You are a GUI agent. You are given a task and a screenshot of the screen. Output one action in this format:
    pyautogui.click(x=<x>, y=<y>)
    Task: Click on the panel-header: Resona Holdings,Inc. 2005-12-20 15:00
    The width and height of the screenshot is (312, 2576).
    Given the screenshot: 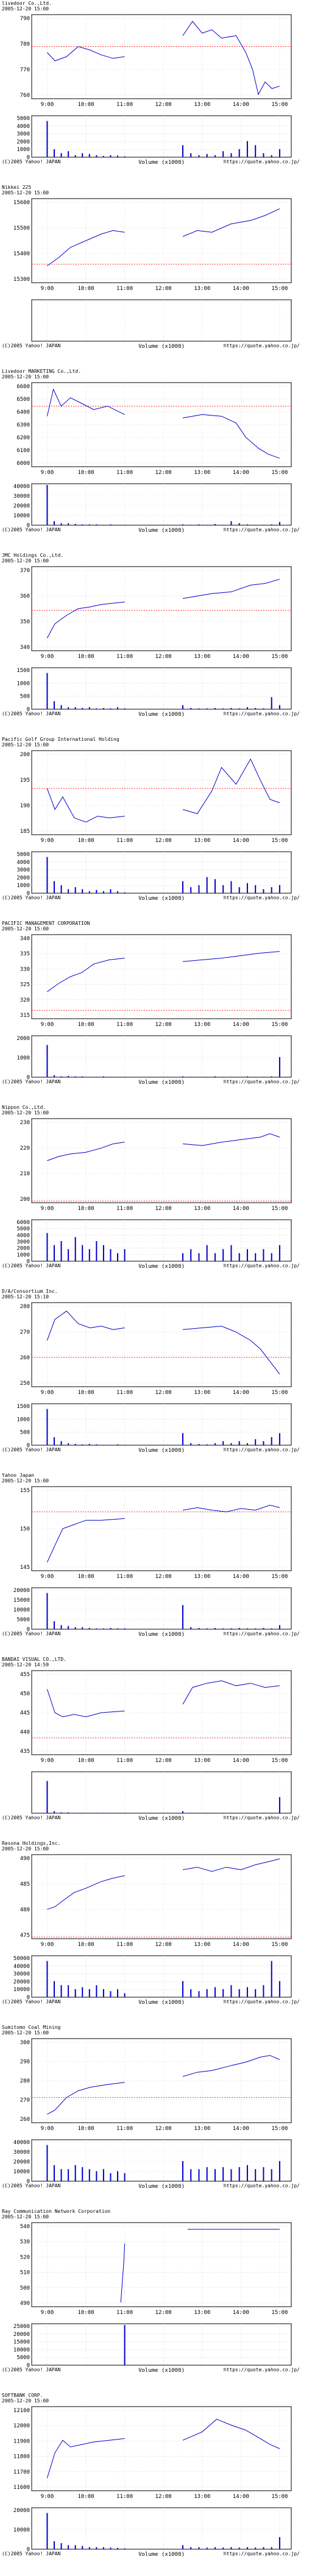 What is the action you would take?
    pyautogui.click(x=31, y=1846)
    